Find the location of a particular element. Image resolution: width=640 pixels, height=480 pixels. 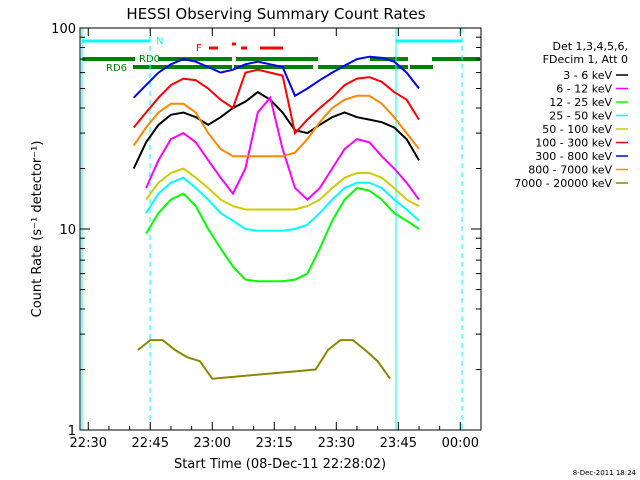

x-tick-label: 23:45 is located at coordinates (398, 443).